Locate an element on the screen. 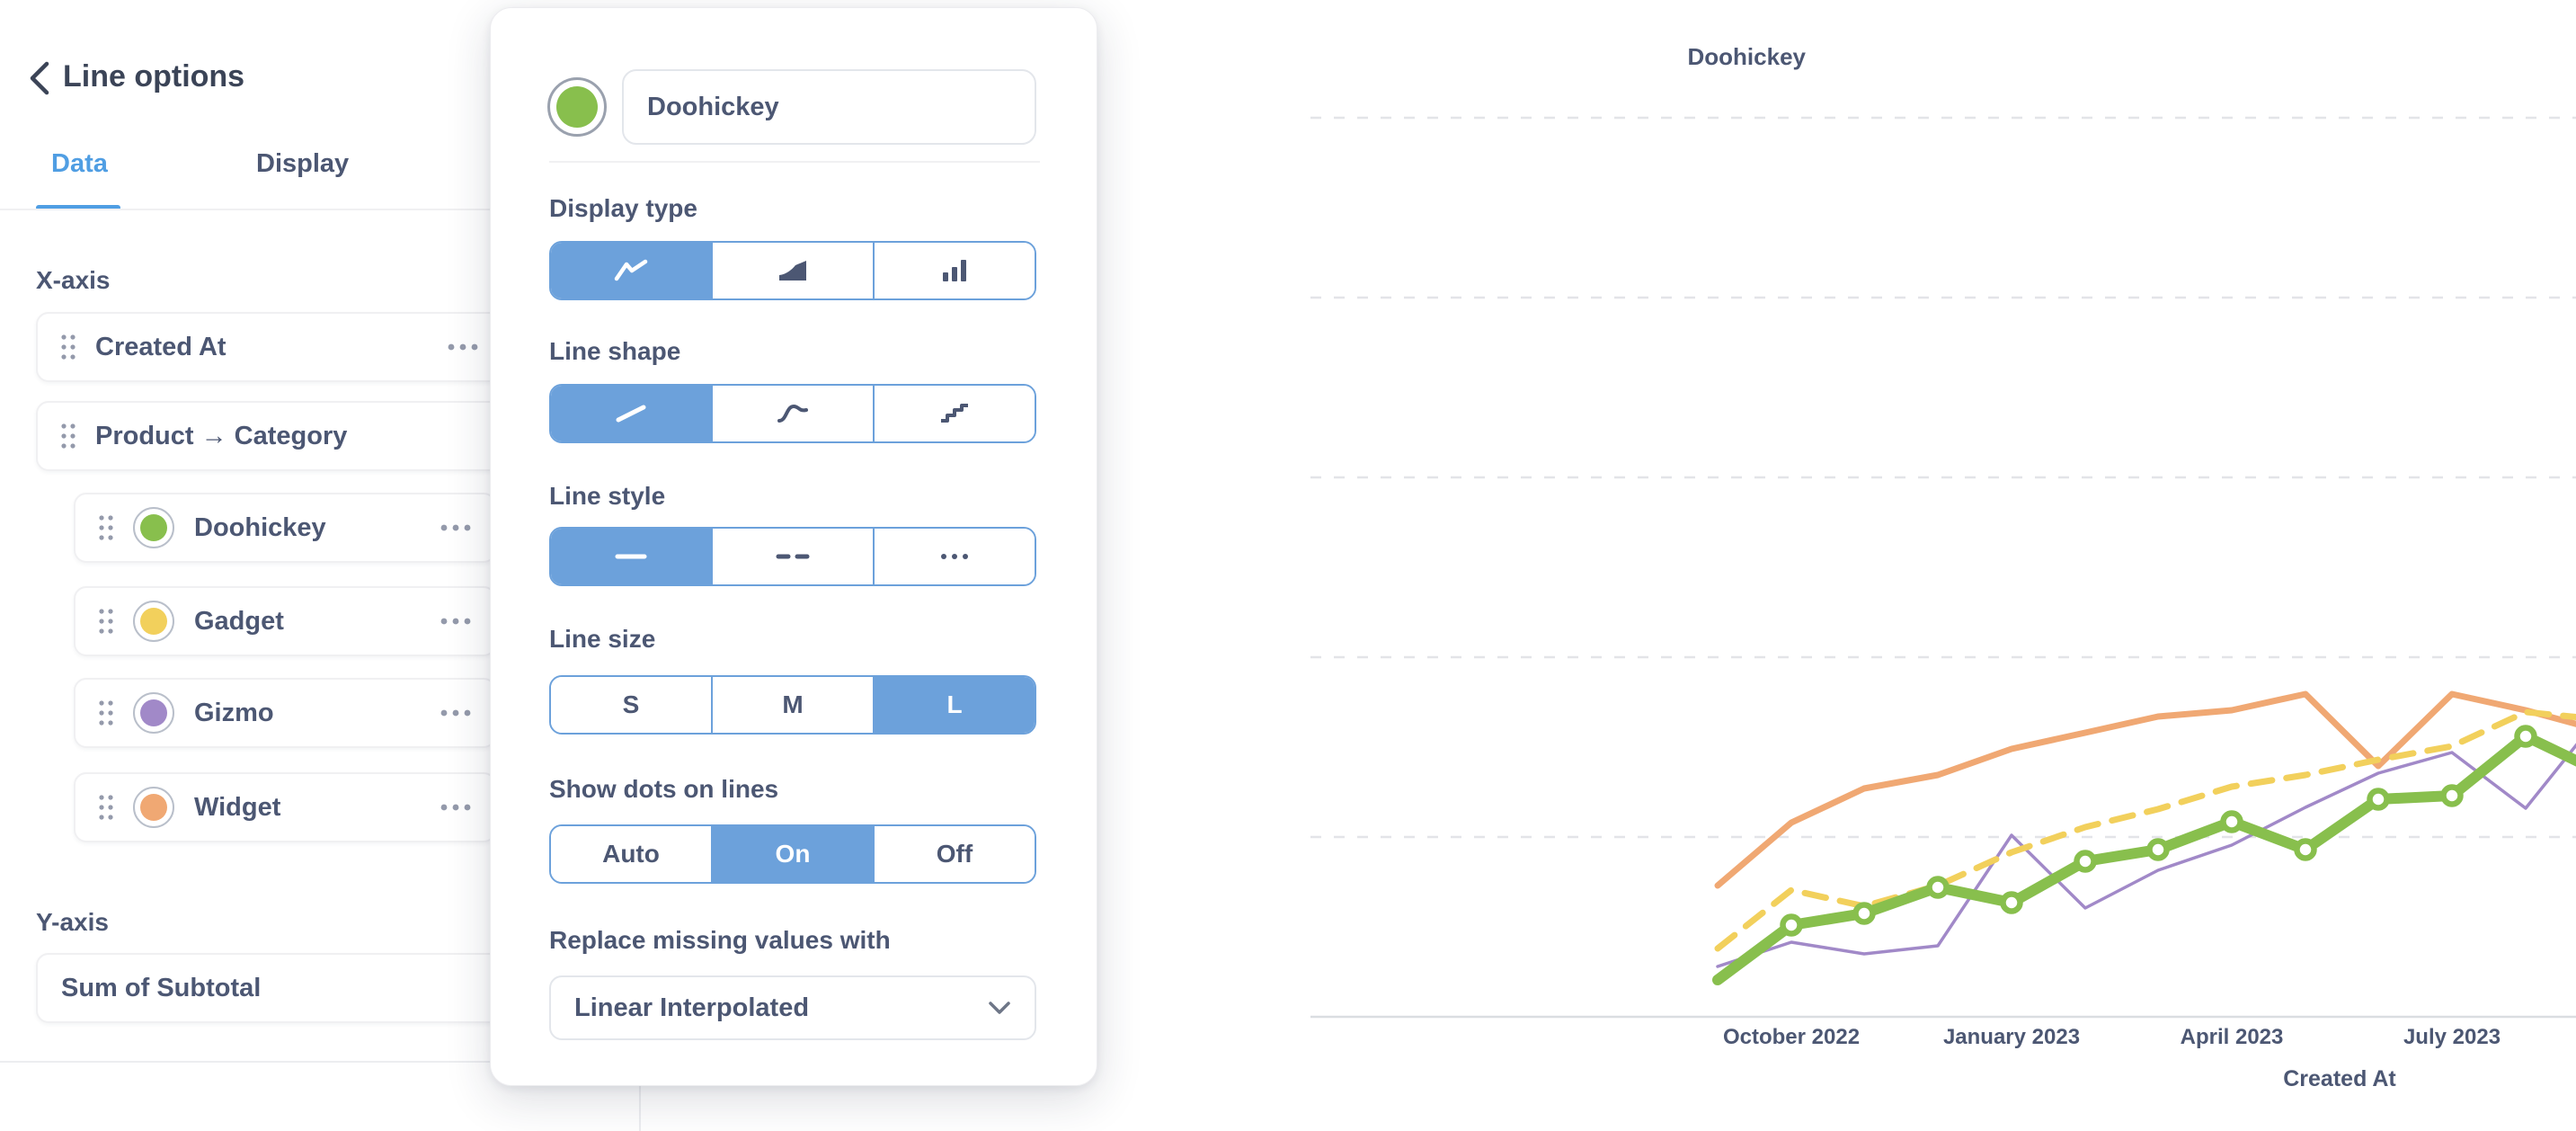  display-type-area-button is located at coordinates (792, 270).